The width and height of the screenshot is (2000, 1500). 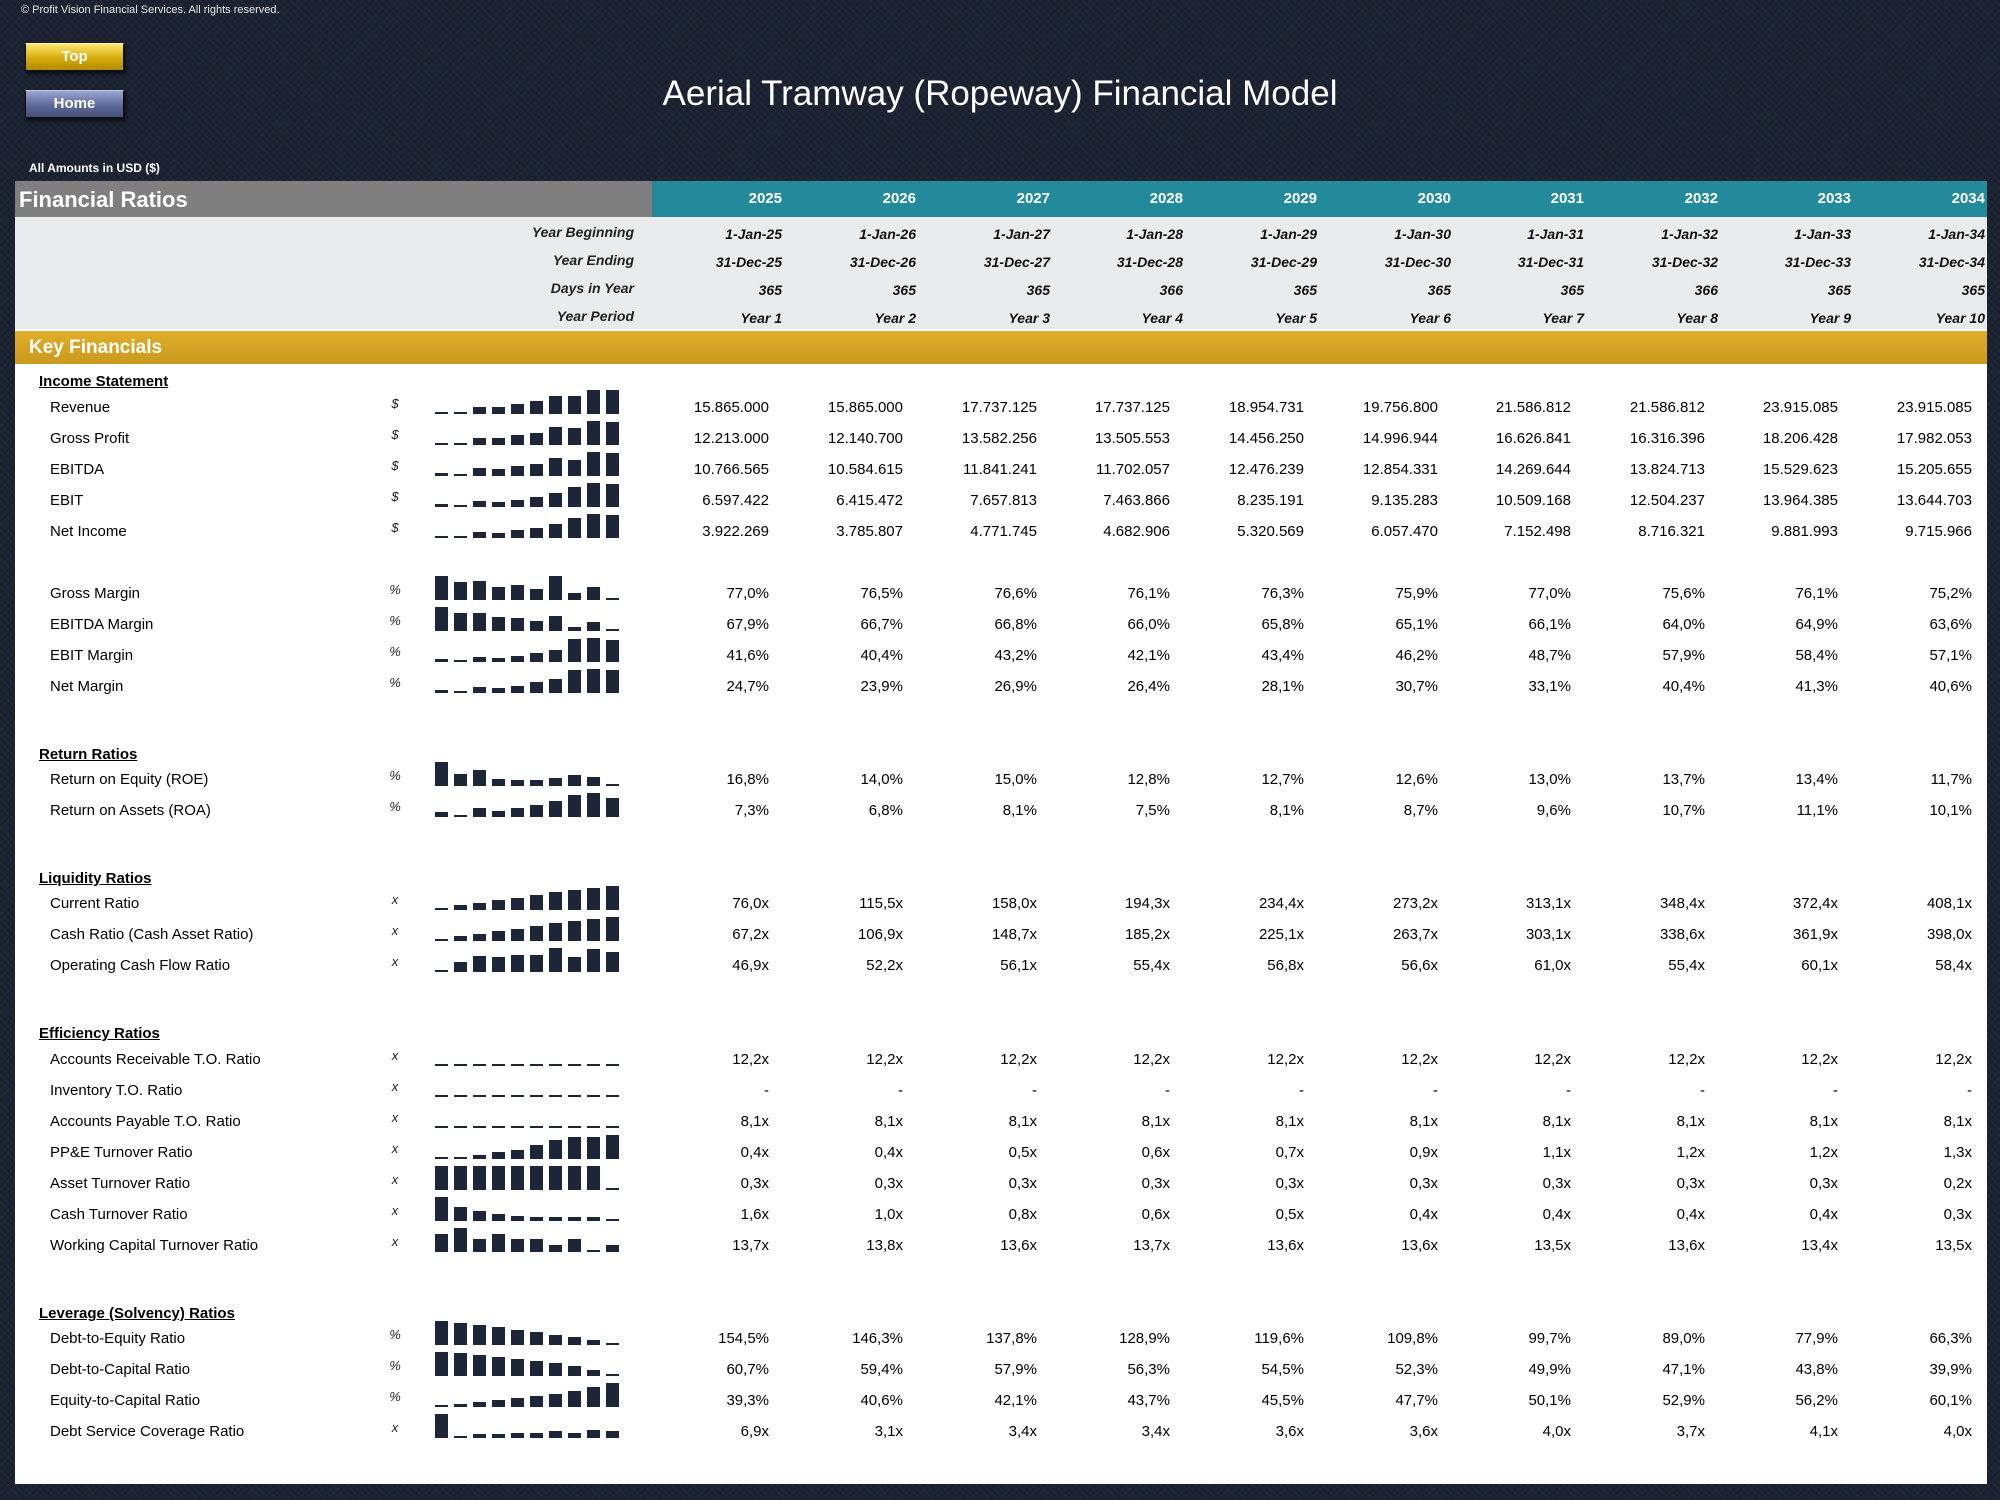 What do you see at coordinates (865, 469) in the screenshot?
I see `value-cell: 10.584.615` at bounding box center [865, 469].